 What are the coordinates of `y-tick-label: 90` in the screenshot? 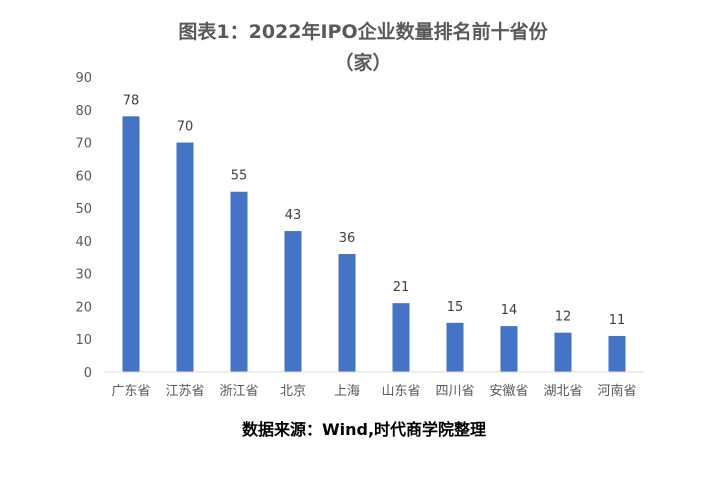 It's located at (83, 78).